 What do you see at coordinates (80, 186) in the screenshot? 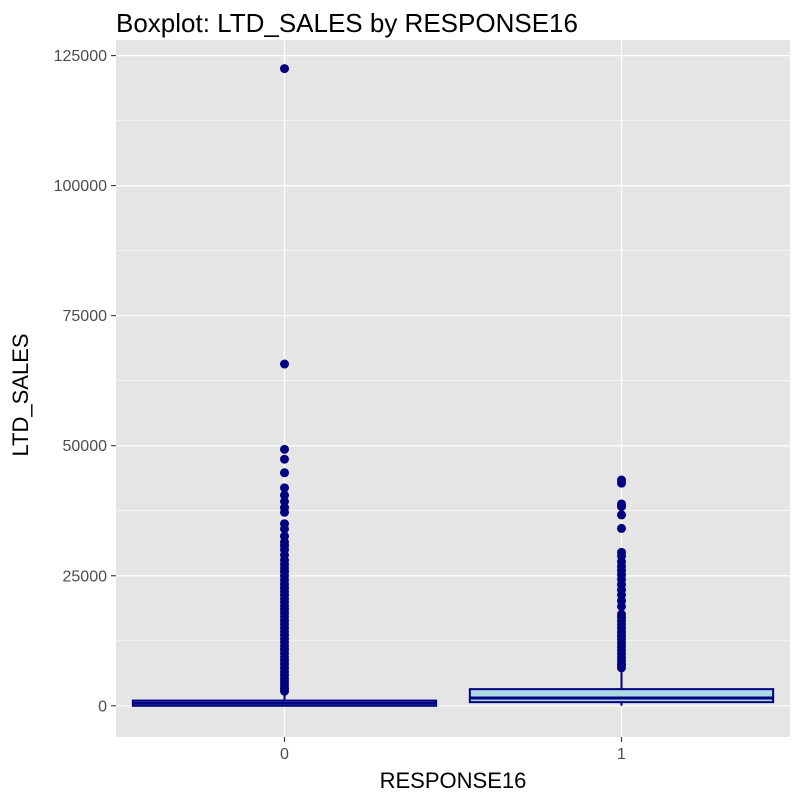
I see `y-tick-label: 100000` at bounding box center [80, 186].